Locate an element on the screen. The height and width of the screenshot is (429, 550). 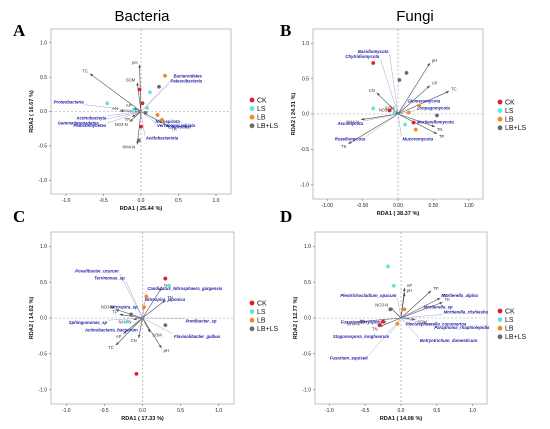
y-tick-label: -1.0 is located at coordinates (304, 186).